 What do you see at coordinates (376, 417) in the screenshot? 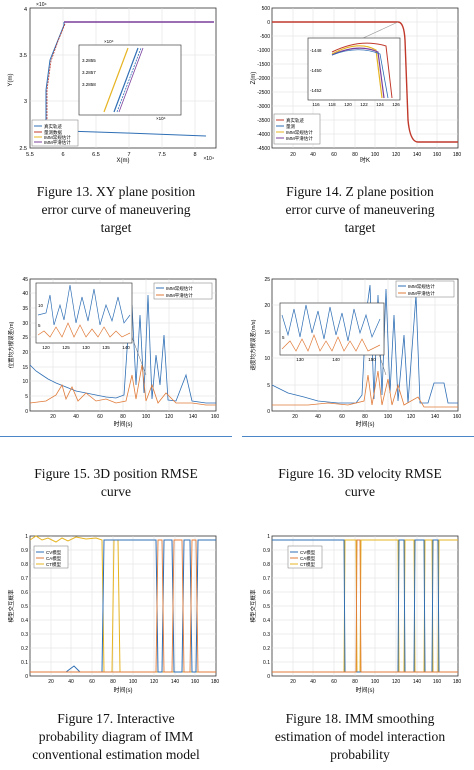
I see `fig16-xticks: 20 40 60 80 100 120 140 160` at bounding box center [376, 417].